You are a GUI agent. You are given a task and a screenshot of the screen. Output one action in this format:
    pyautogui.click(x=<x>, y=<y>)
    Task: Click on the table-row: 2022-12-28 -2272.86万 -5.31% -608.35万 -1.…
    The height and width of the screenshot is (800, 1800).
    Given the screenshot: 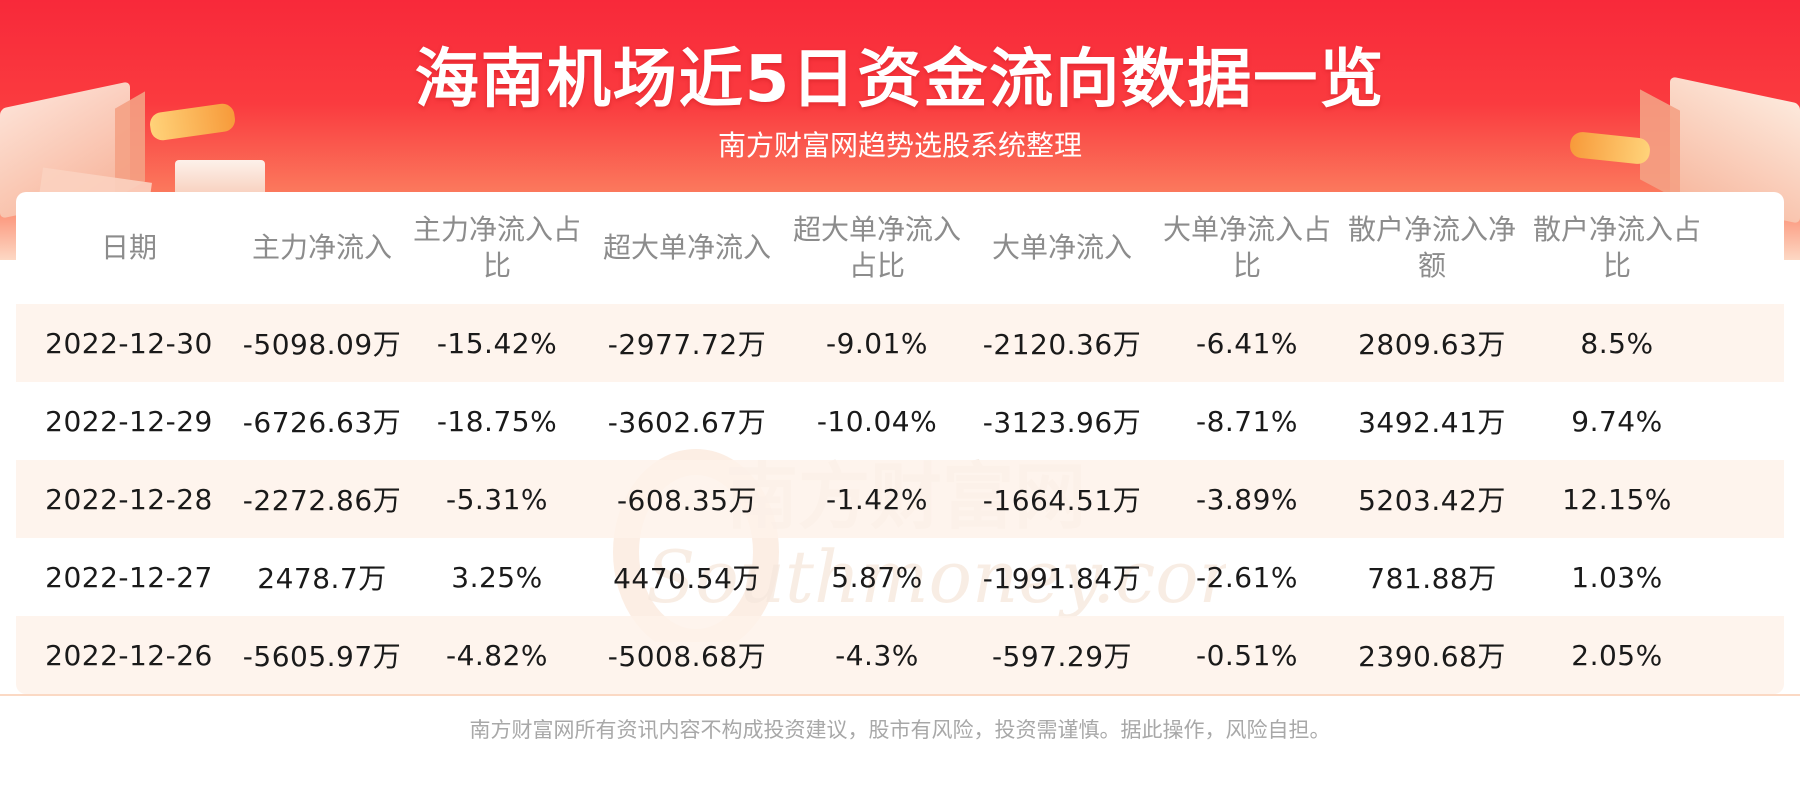 What is the action you would take?
    pyautogui.click(x=900, y=499)
    